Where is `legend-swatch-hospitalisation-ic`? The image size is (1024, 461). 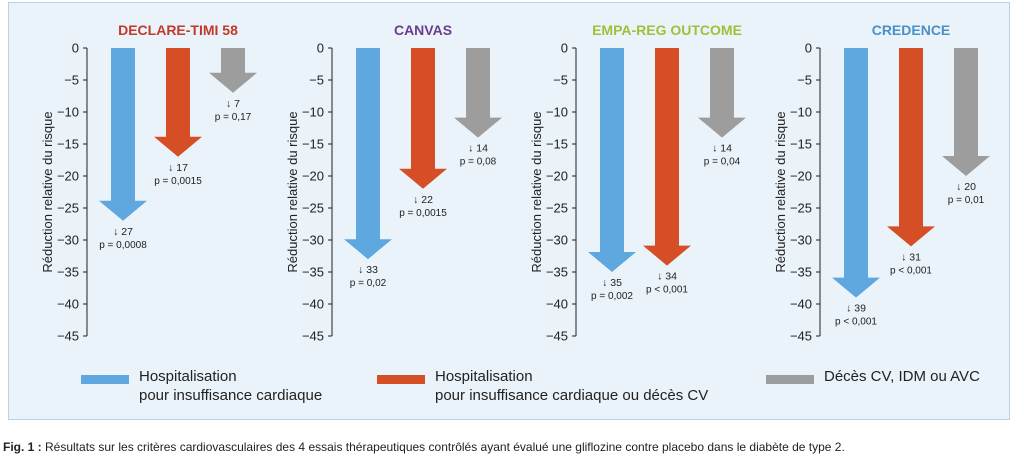
legend-swatch-hospitalisation-ic is located at coordinates (105, 379).